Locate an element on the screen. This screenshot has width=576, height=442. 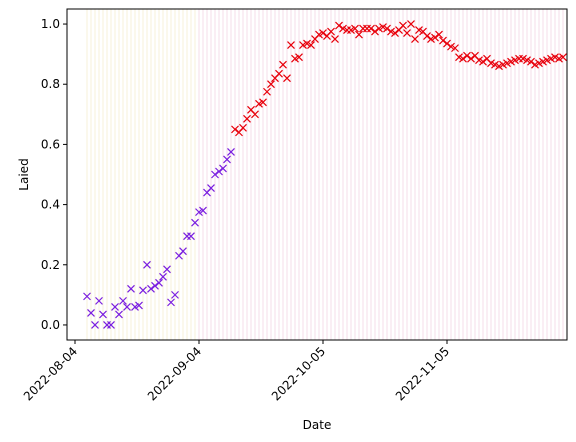
y-axis-label: Laied is located at coordinates (24, 174).